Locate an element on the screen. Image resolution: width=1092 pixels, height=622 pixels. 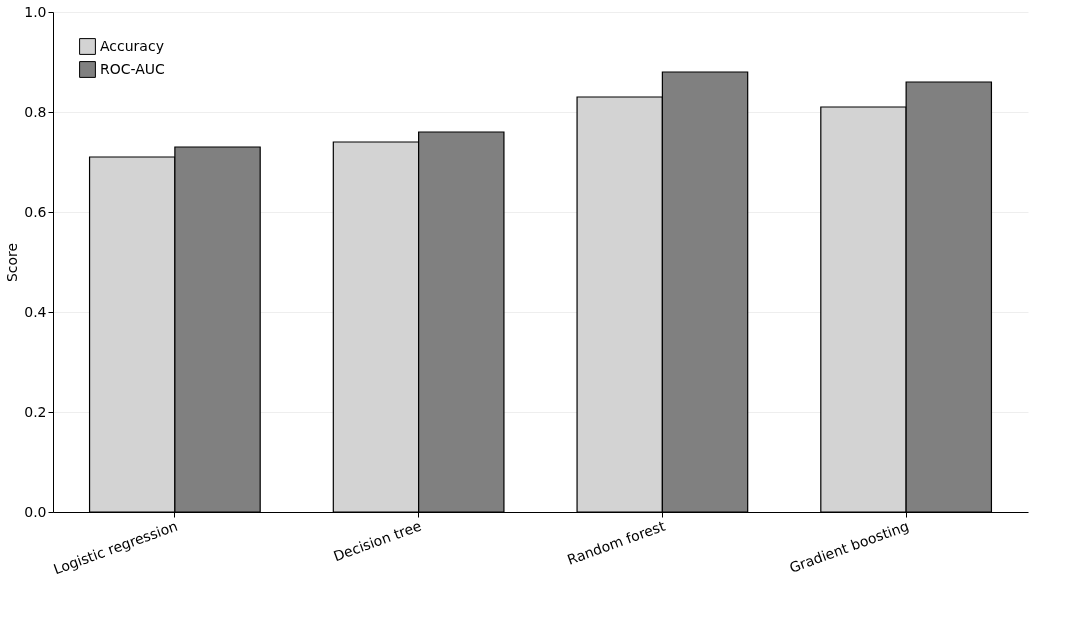
y-tick-label: 0.6 is located at coordinates (35, 211).